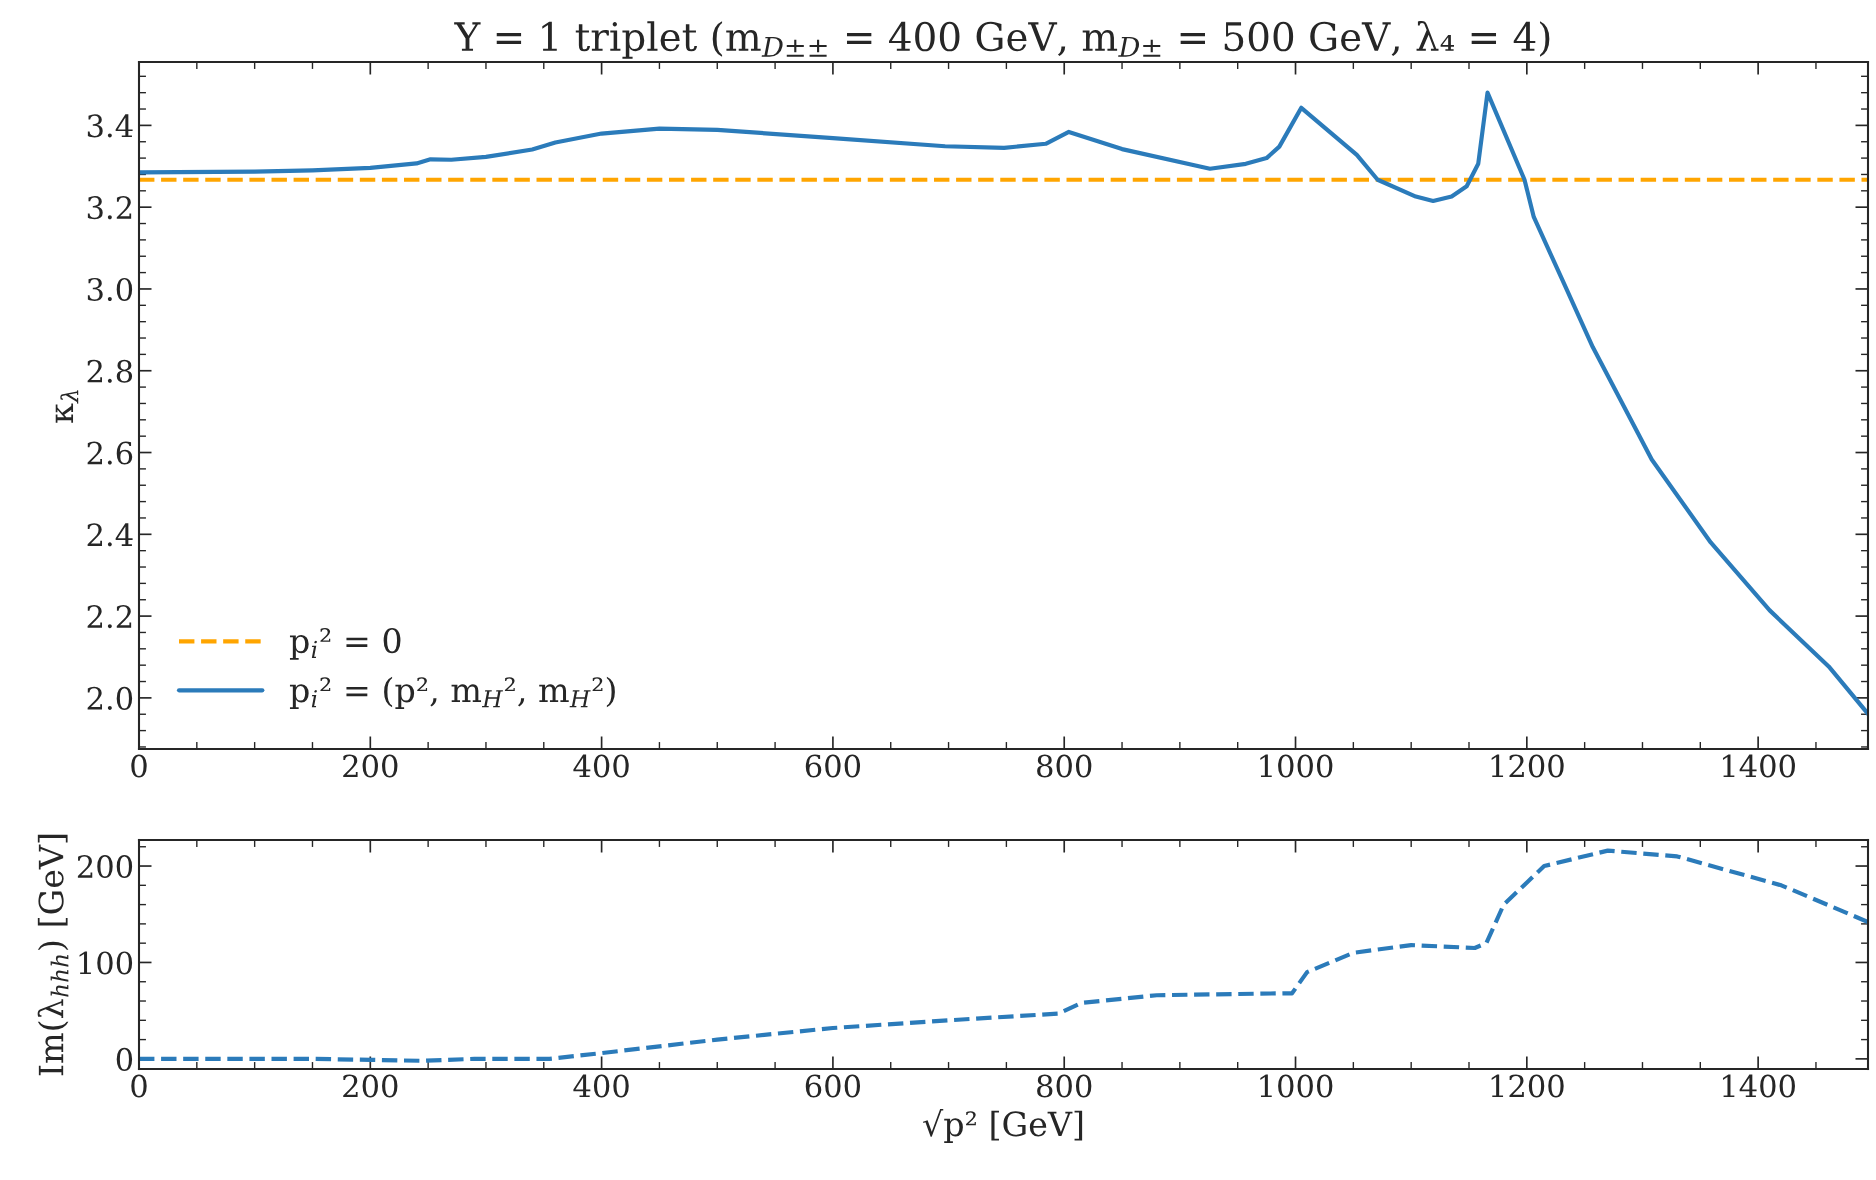 This screenshot has height=1180, width=1876. Describe the element at coordinates (110, 453) in the screenshot. I see `y-tick-label: 2.6` at that location.